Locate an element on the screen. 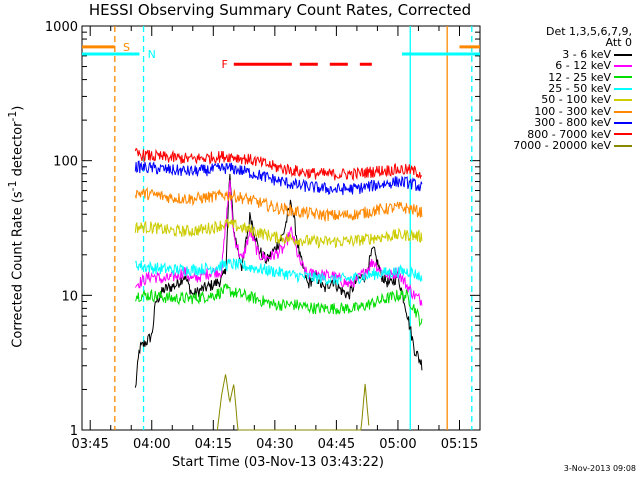 This screenshot has height=480, width=640. legend-item-label: 100 - 300 keV is located at coordinates (572, 111).